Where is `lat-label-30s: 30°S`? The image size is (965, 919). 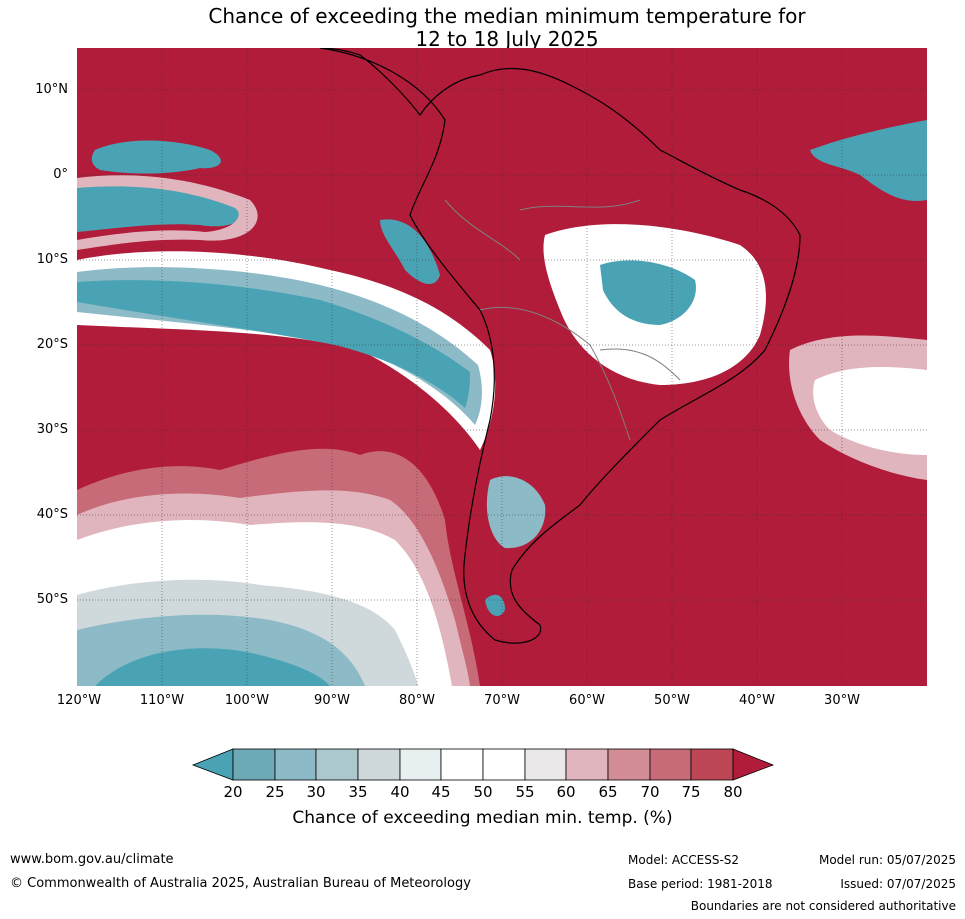 lat-label-30s: 30°S is located at coordinates (52, 429).